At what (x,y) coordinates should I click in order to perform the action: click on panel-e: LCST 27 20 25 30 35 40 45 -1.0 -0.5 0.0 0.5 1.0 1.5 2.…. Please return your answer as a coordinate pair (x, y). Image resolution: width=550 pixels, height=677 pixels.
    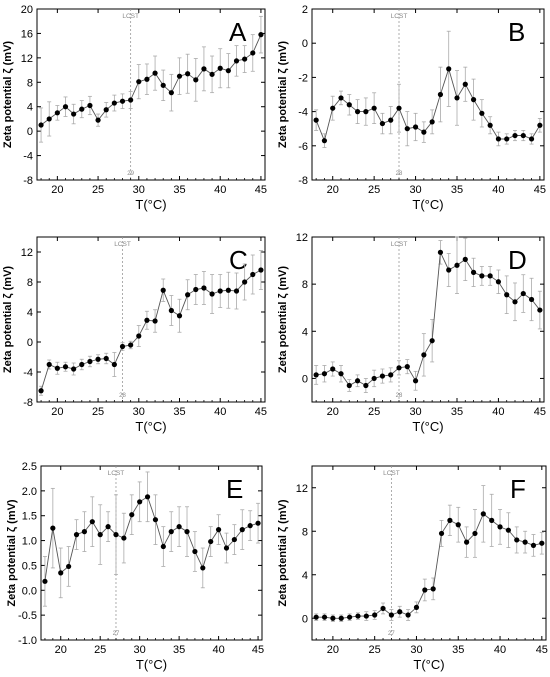
    Looking at the image, I should click on (135, 566).